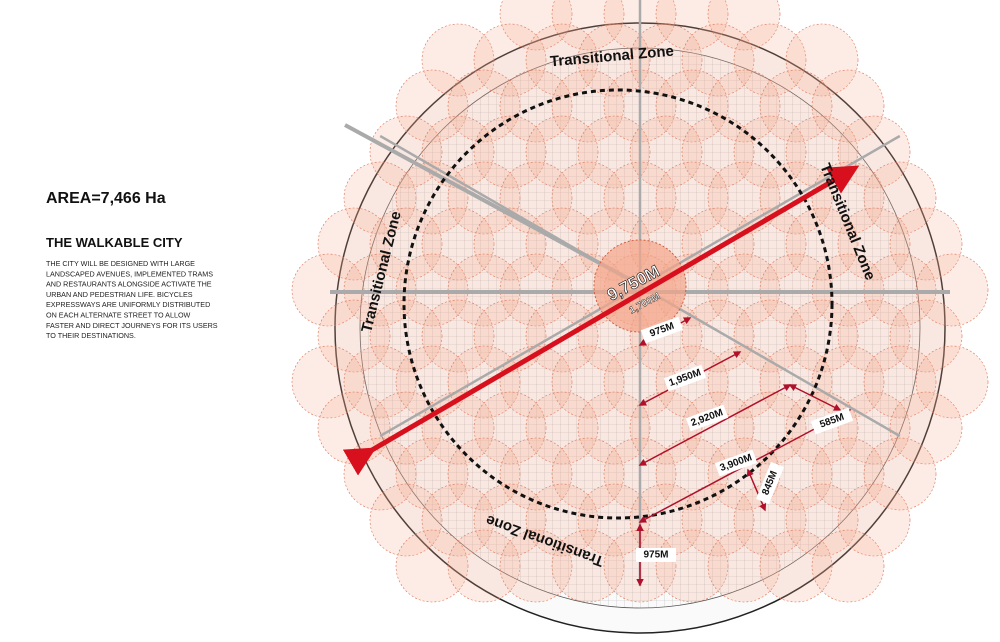 The image size is (1000, 642). I want to click on description-line: FASTER AND DIRECT JOURNEYS FOR ITS USERS, so click(132, 325).